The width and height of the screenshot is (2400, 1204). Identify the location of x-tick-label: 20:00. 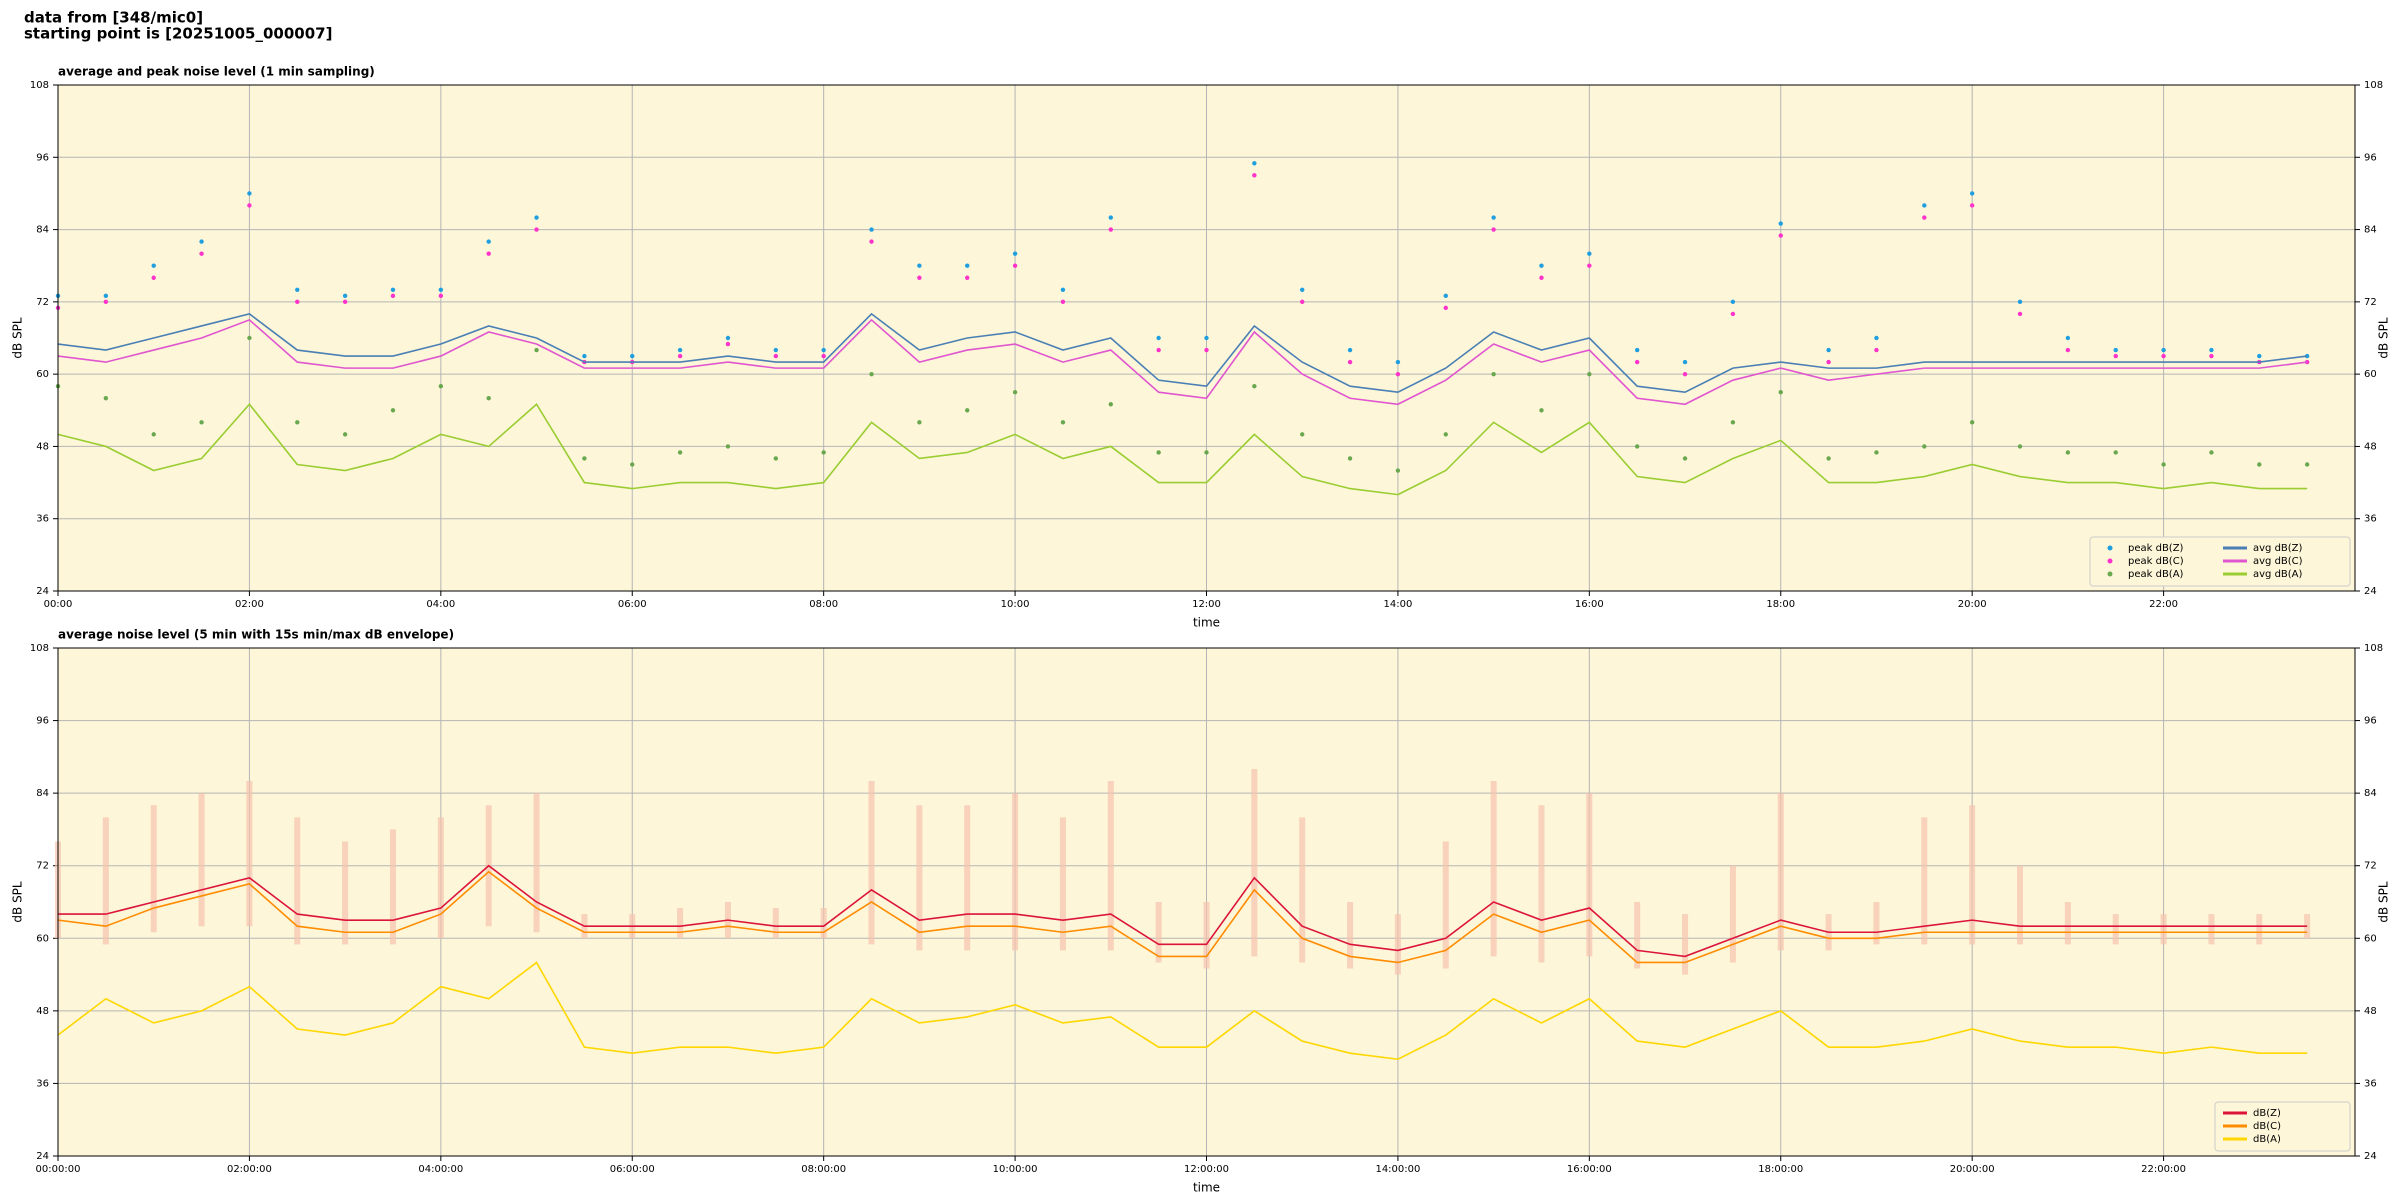
(1972, 604).